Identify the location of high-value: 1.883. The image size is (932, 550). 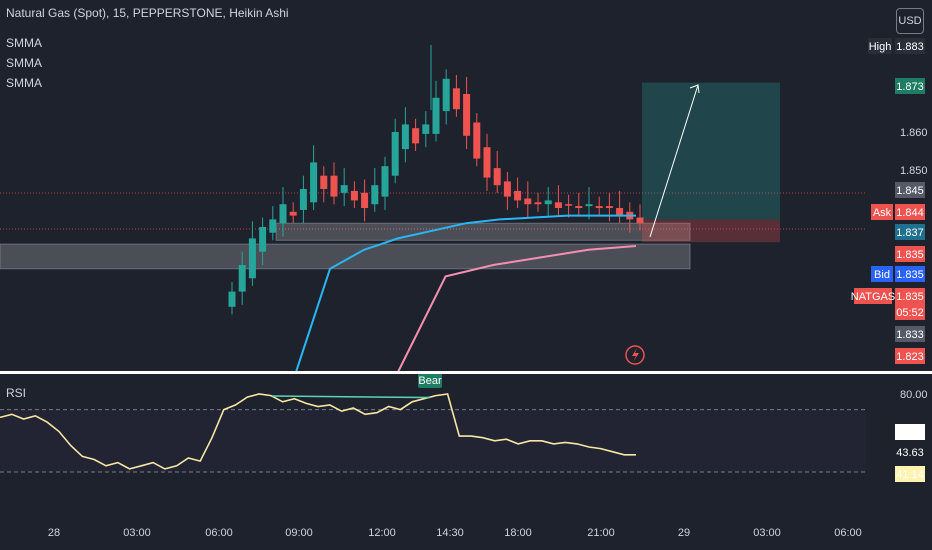
(910, 47).